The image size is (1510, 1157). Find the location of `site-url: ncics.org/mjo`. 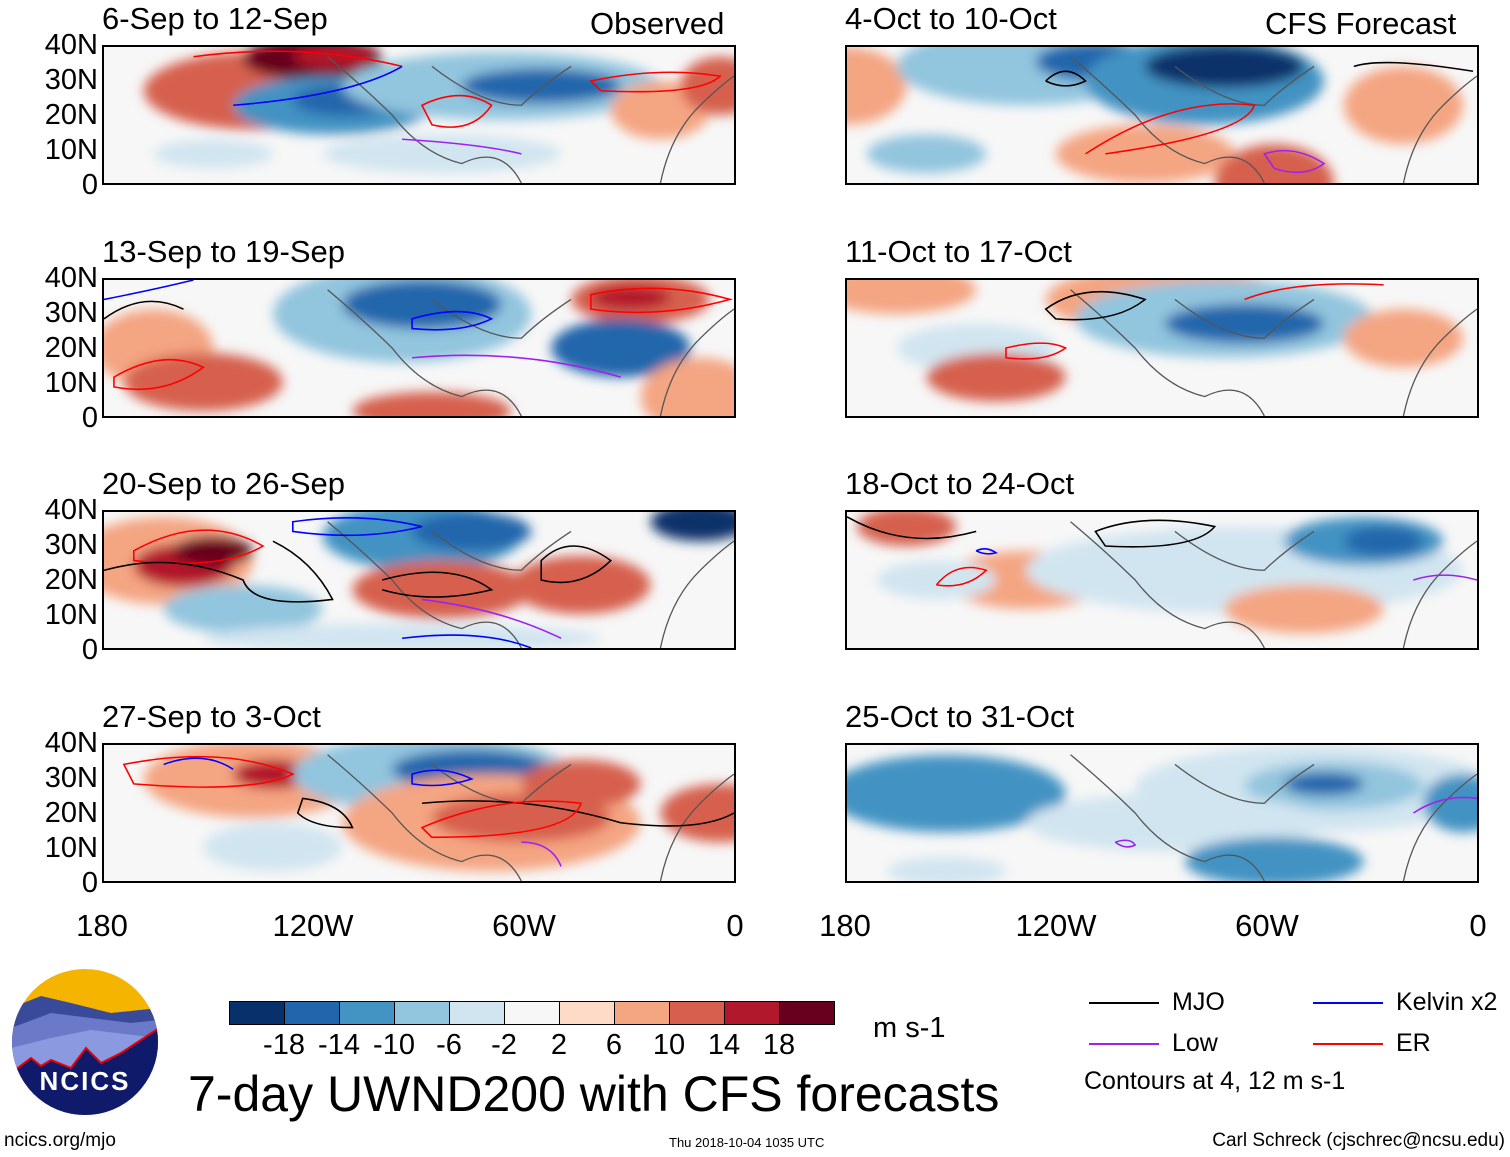

site-url: ncics.org/mjo is located at coordinates (60, 1140).